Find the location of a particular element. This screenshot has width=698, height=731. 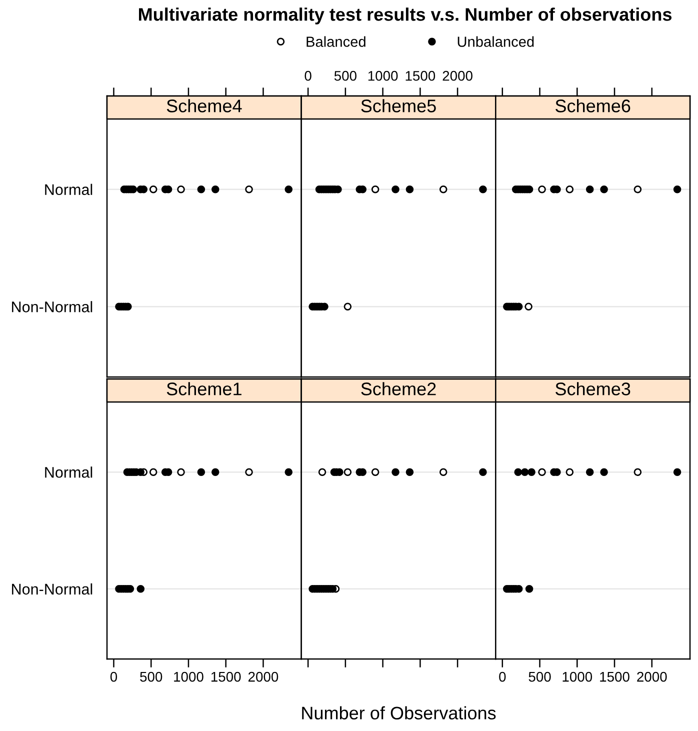

legend-label: Unbalanced is located at coordinates (496, 41).